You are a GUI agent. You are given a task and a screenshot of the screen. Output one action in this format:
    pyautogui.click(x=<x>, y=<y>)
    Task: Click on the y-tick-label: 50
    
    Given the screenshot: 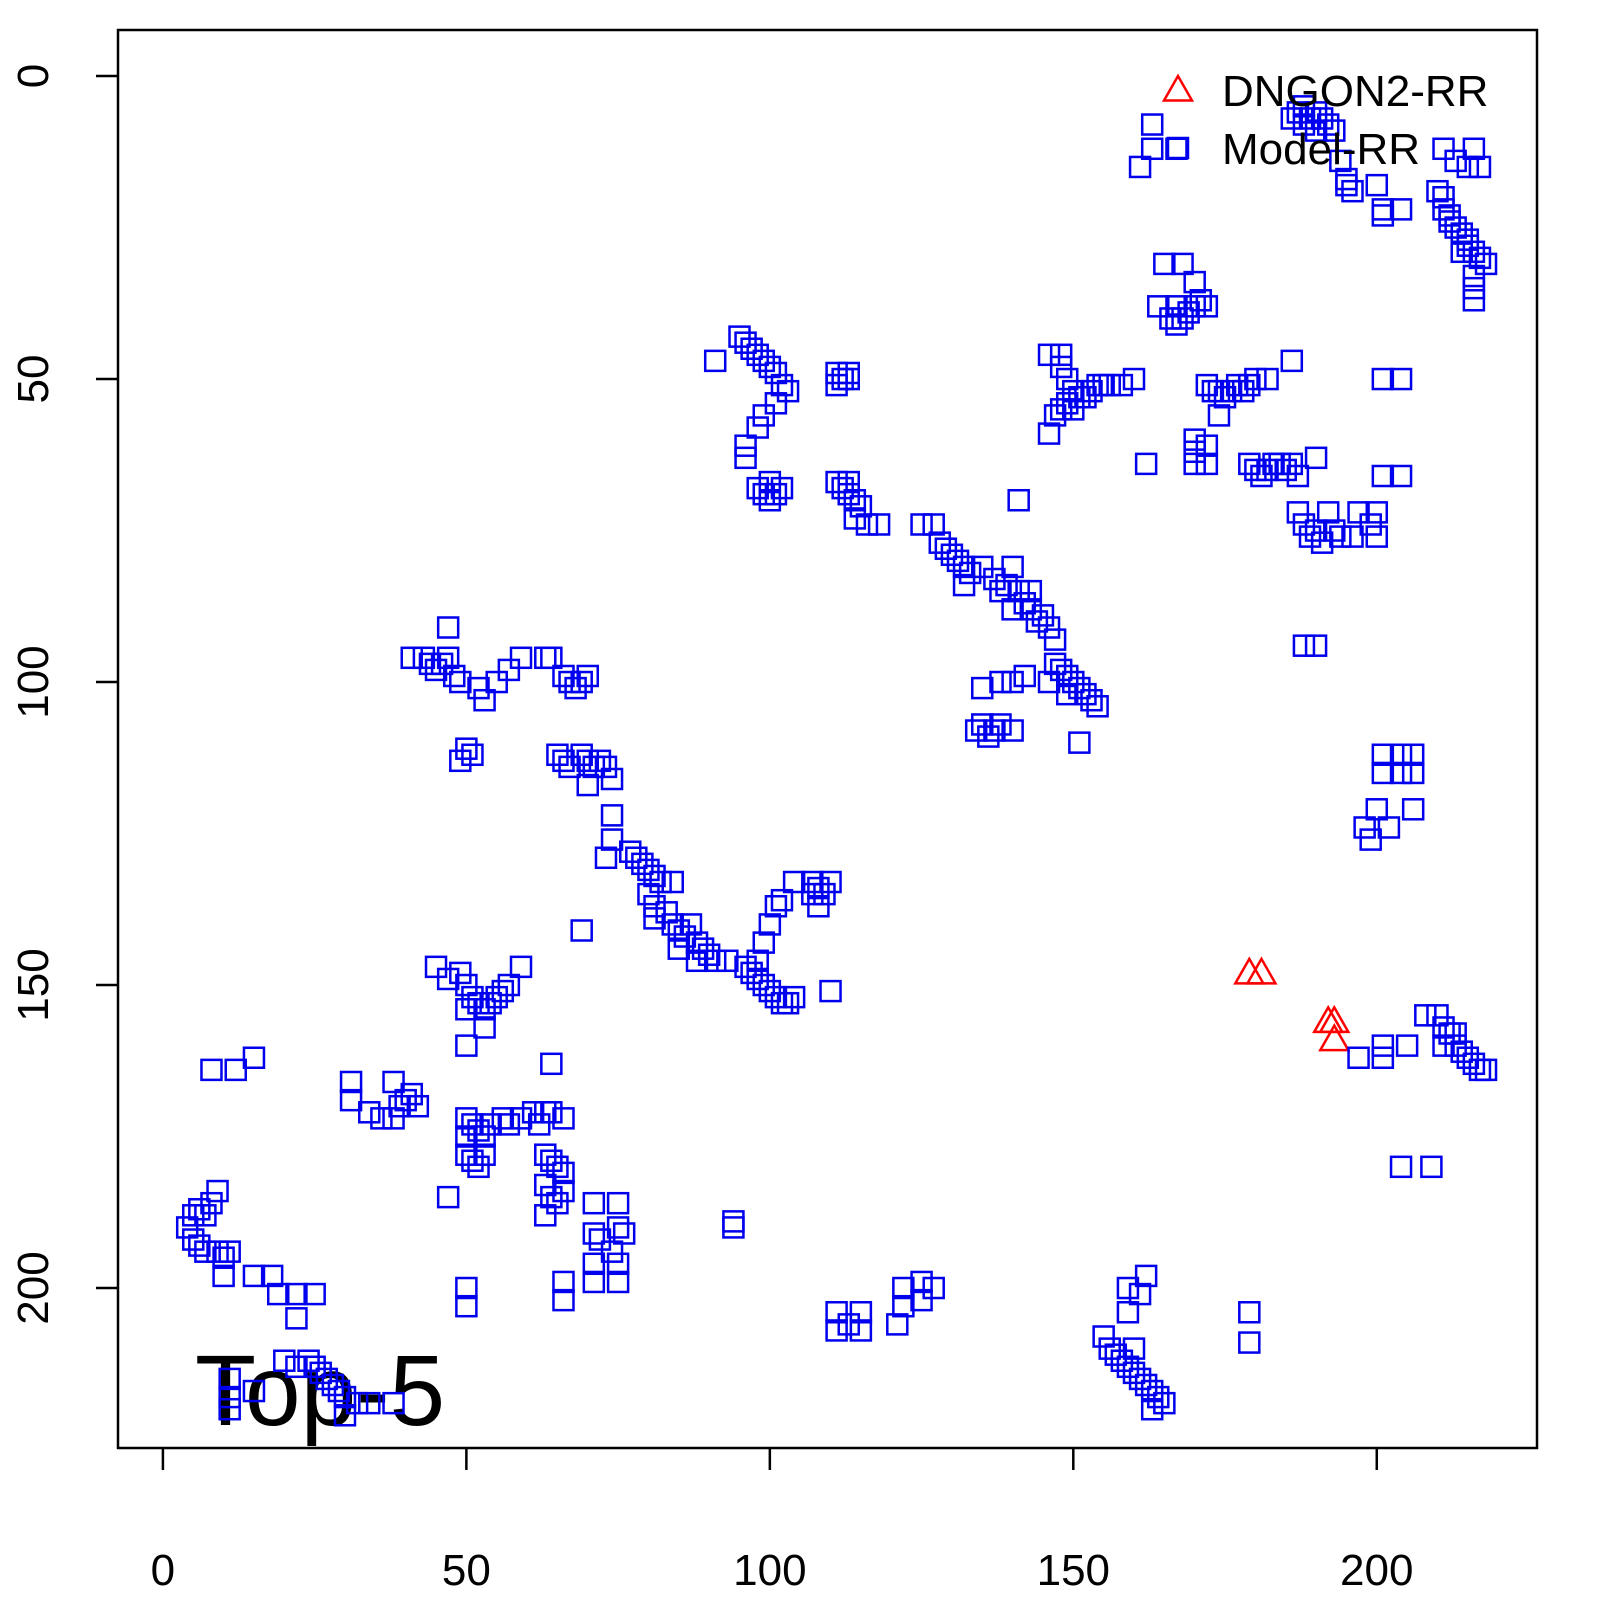 What is the action you would take?
    pyautogui.click(x=33, y=379)
    